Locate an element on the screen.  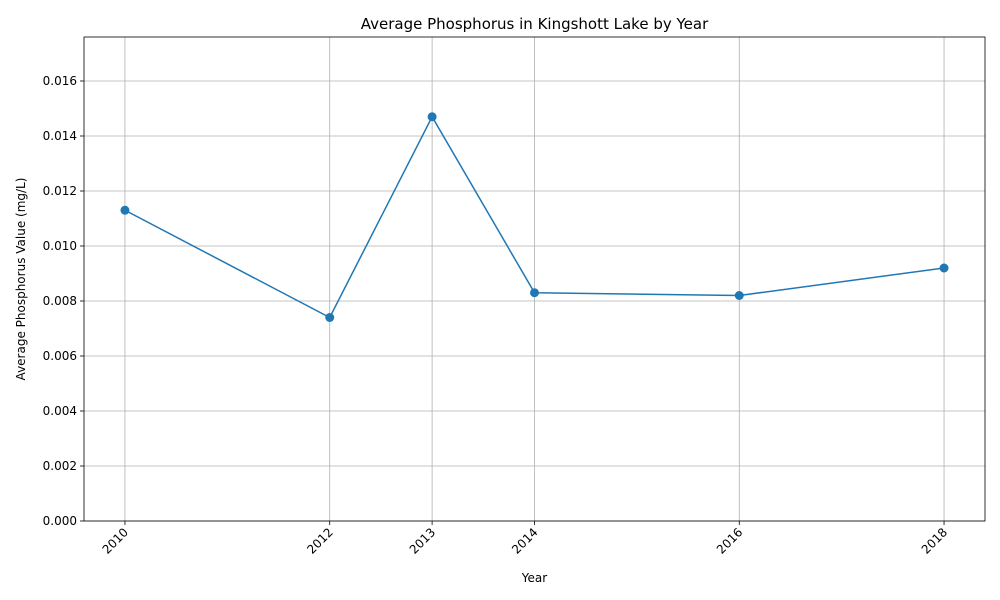
y-tick-label: 0.006 is located at coordinates (60, 356).